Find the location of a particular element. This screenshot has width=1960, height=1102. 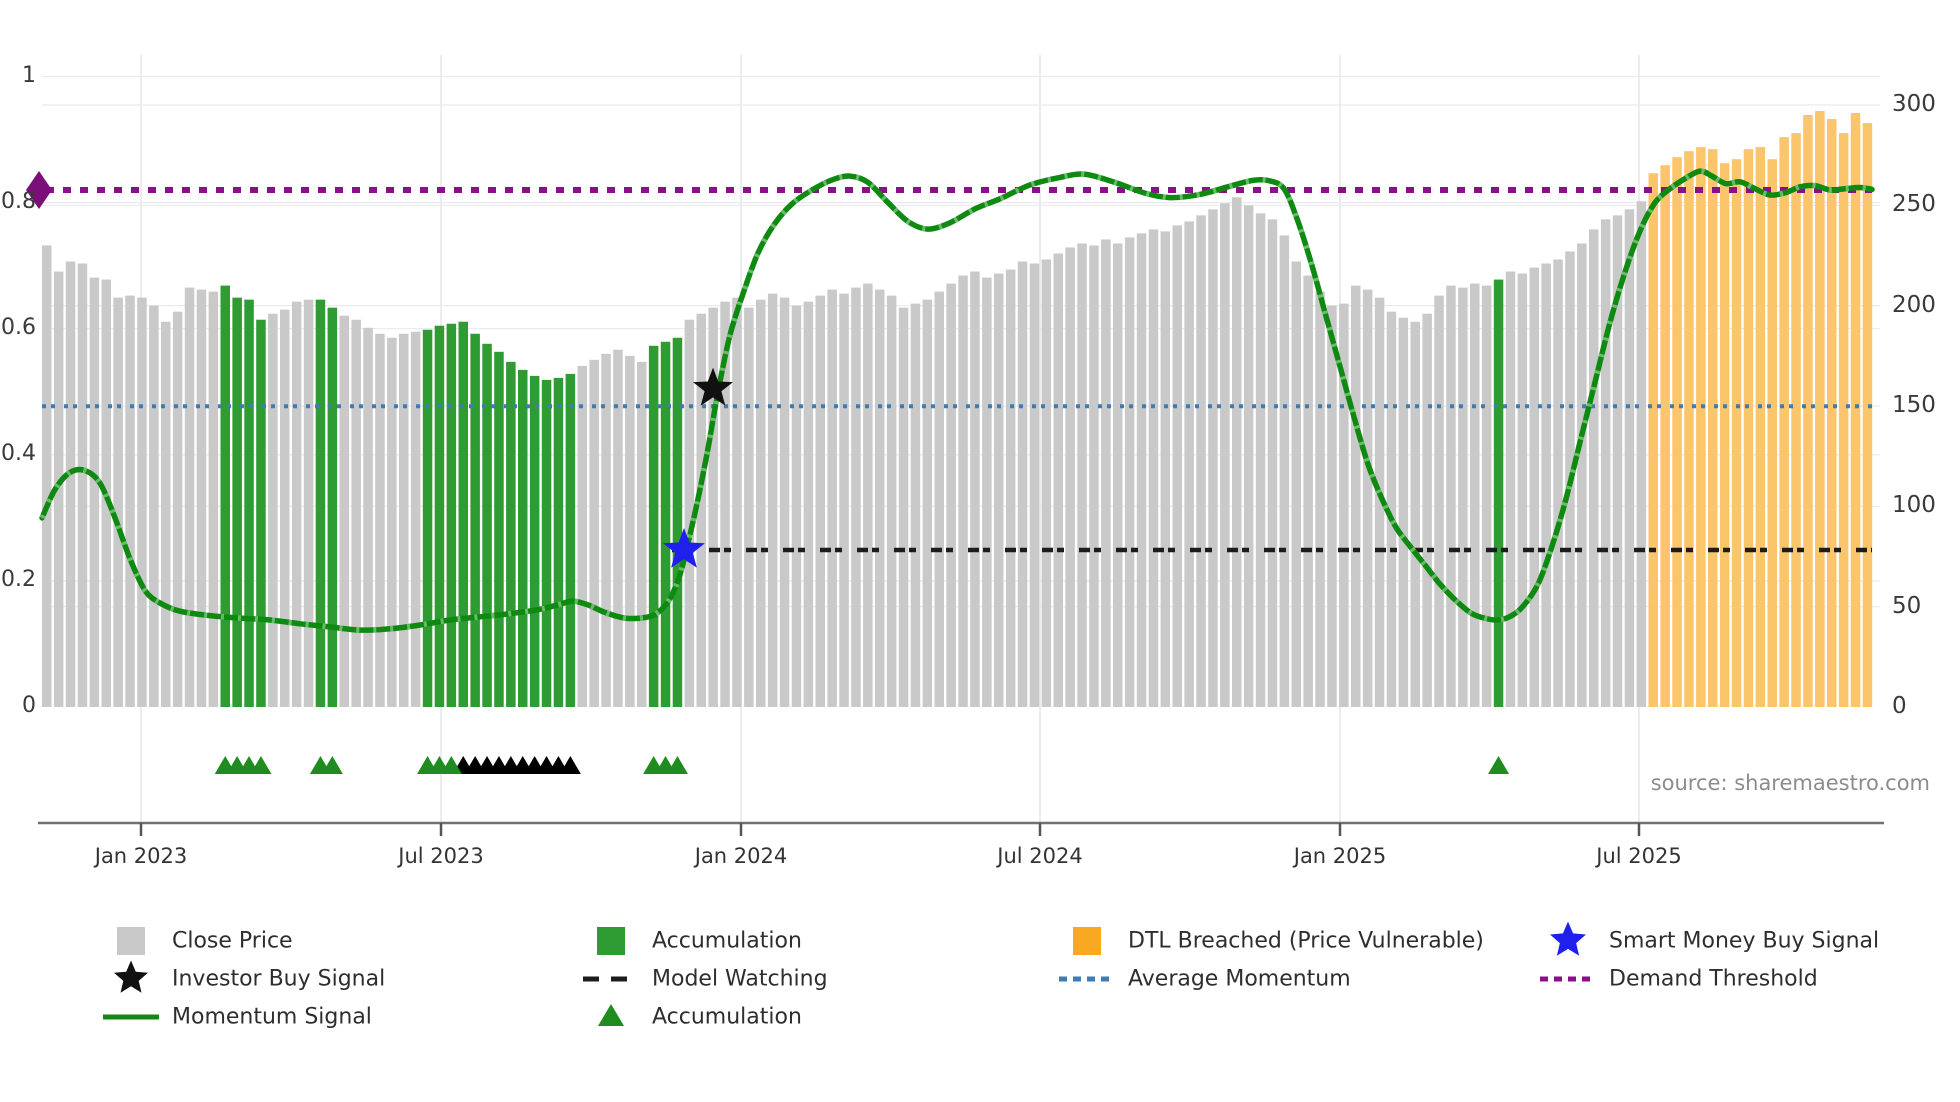

purple-dotted-line-icon is located at coordinates (1568, 979).